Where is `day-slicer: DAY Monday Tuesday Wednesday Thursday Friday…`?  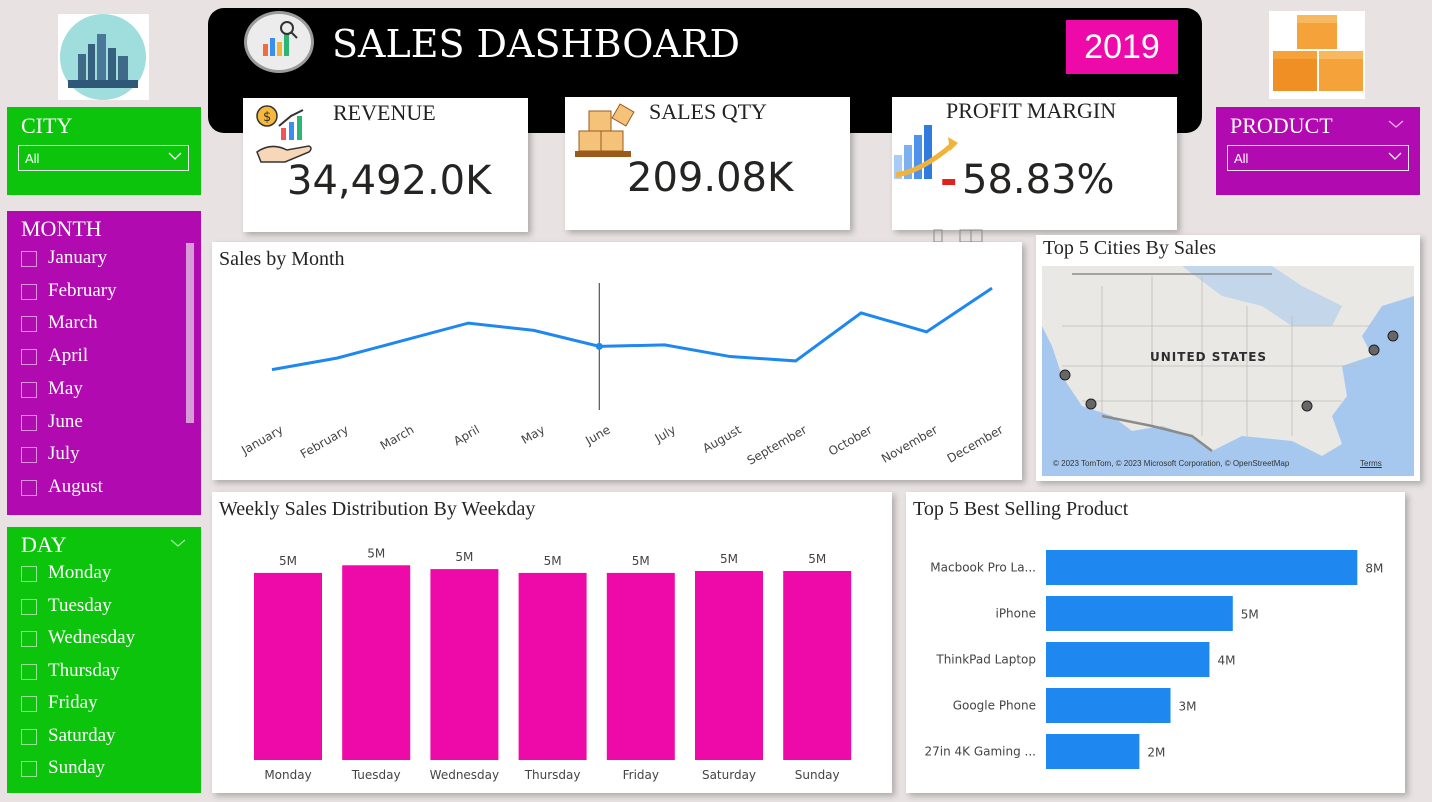 day-slicer: DAY Monday Tuesday Wednesday Thursday Friday… is located at coordinates (104, 660).